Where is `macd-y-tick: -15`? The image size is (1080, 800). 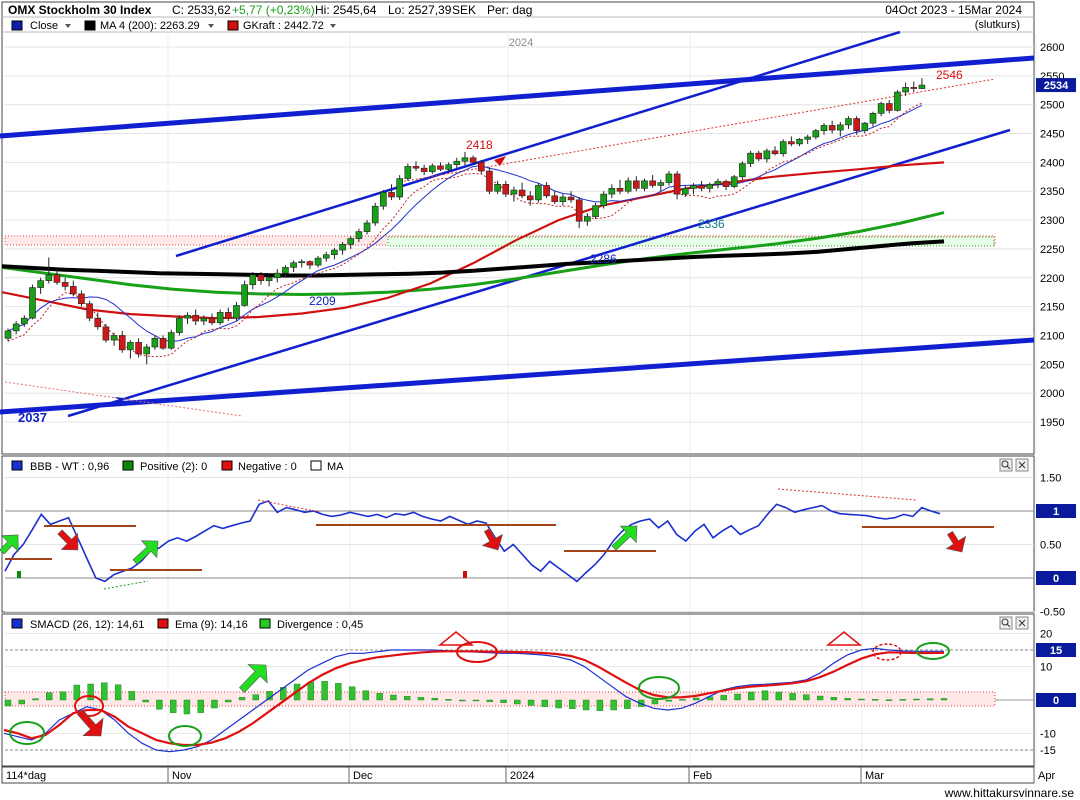
macd-y-tick: -15 is located at coordinates (1048, 751).